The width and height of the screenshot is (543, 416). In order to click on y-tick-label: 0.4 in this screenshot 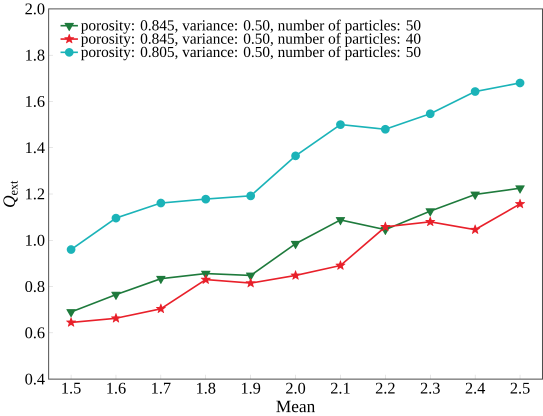, I will do `click(35, 379)`.